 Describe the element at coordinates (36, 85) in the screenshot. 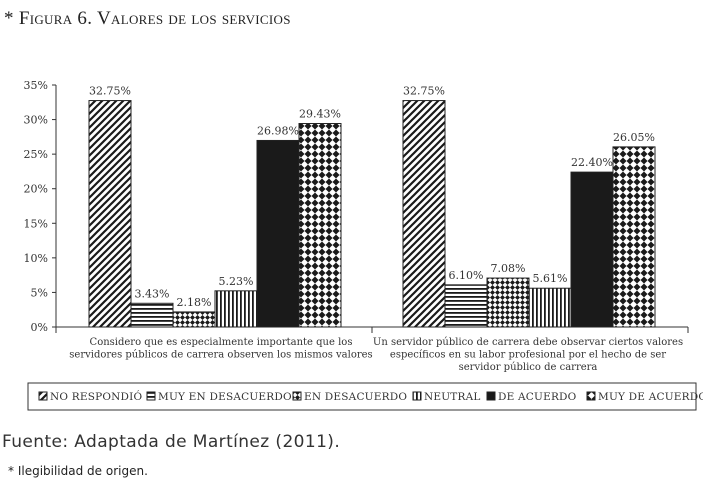

I see `y-tick-label: 35%` at that location.